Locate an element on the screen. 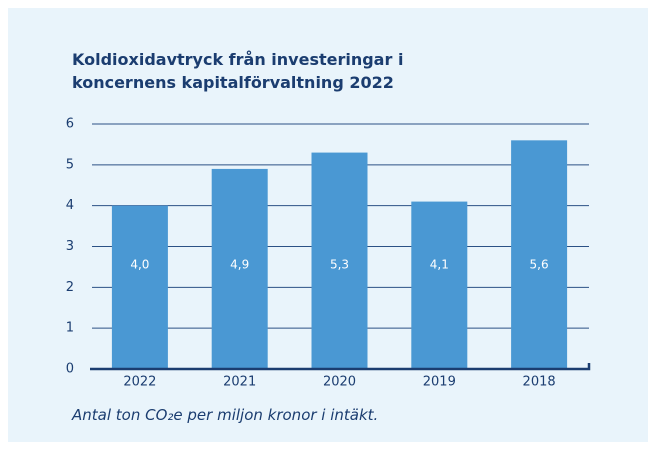 The image size is (657, 450). x-tick-label: 2018 is located at coordinates (539, 382).